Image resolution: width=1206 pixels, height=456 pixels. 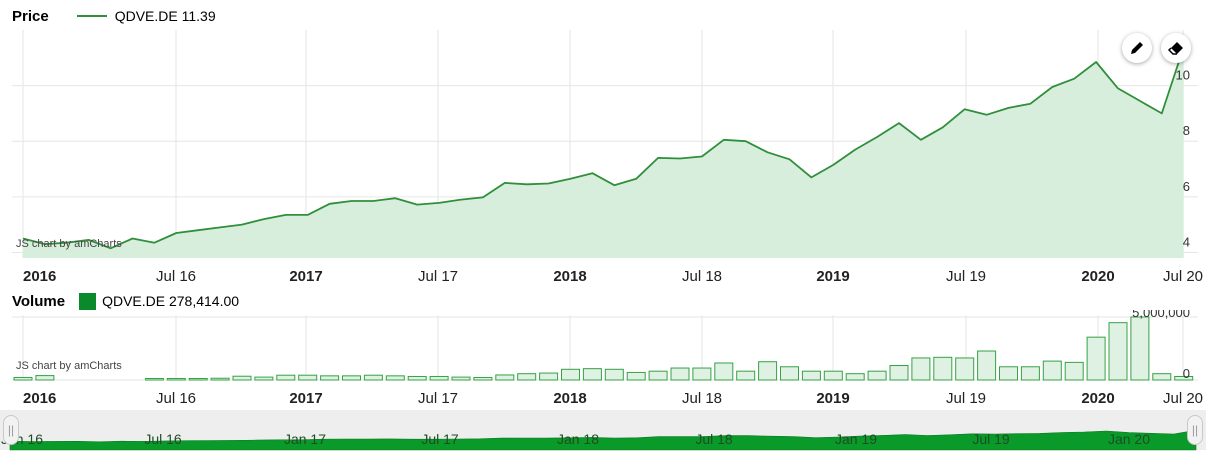 I want to click on price-x-tick-label: Jul 20, so click(x=1183, y=276).